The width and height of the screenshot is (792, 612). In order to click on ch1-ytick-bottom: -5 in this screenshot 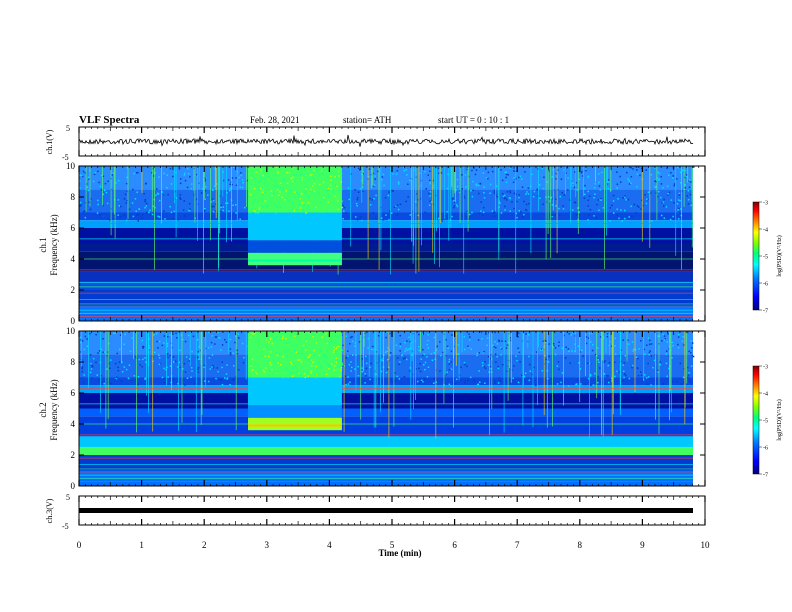, I will do `click(65, 157)`.